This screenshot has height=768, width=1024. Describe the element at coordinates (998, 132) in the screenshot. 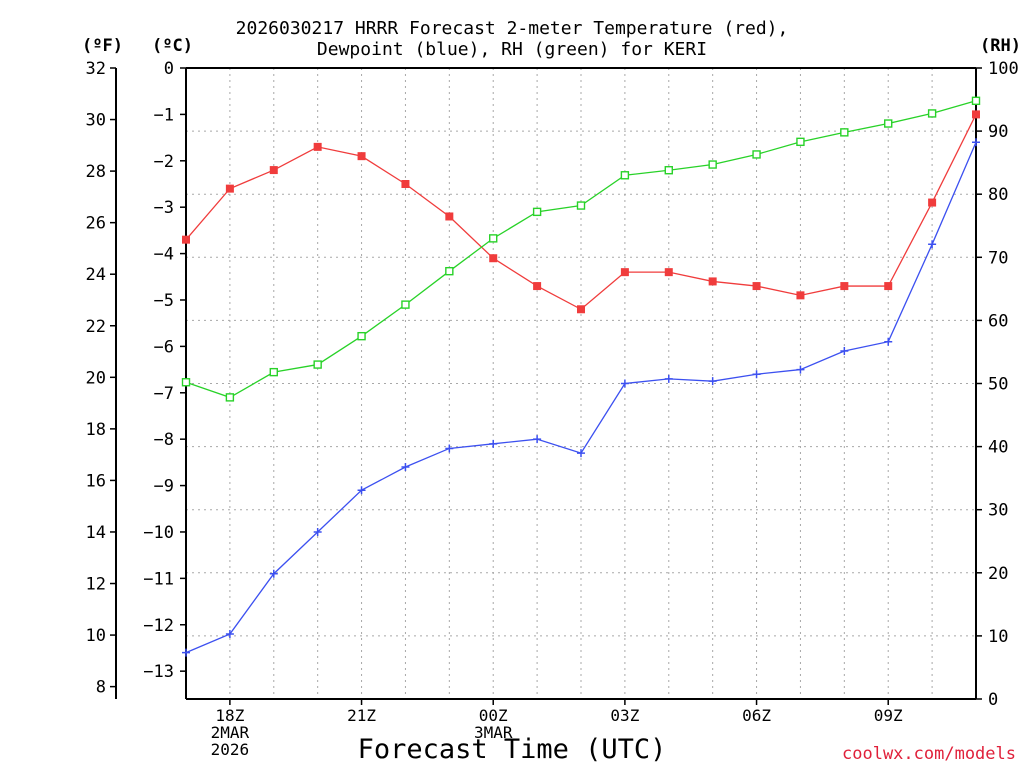

I see `rh-tick-label: 90` at that location.